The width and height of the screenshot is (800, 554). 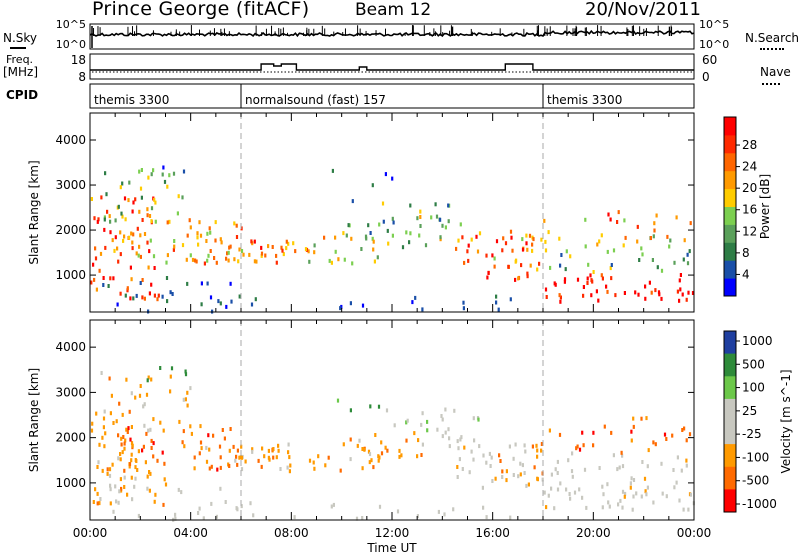 I want to click on nsky-underline, so click(x=18, y=48).